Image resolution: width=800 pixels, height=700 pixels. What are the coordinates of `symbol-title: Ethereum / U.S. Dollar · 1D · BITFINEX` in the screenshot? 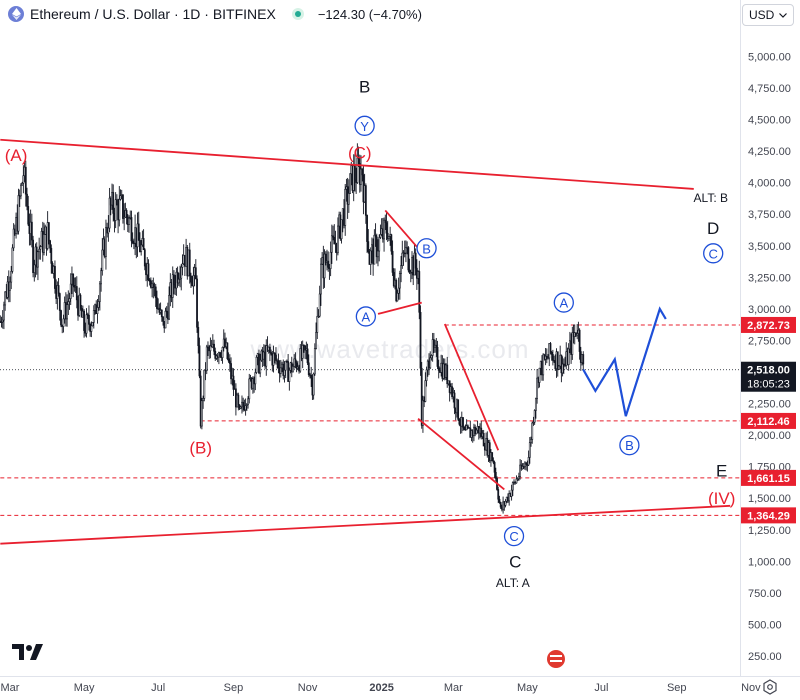 It's located at (153, 14).